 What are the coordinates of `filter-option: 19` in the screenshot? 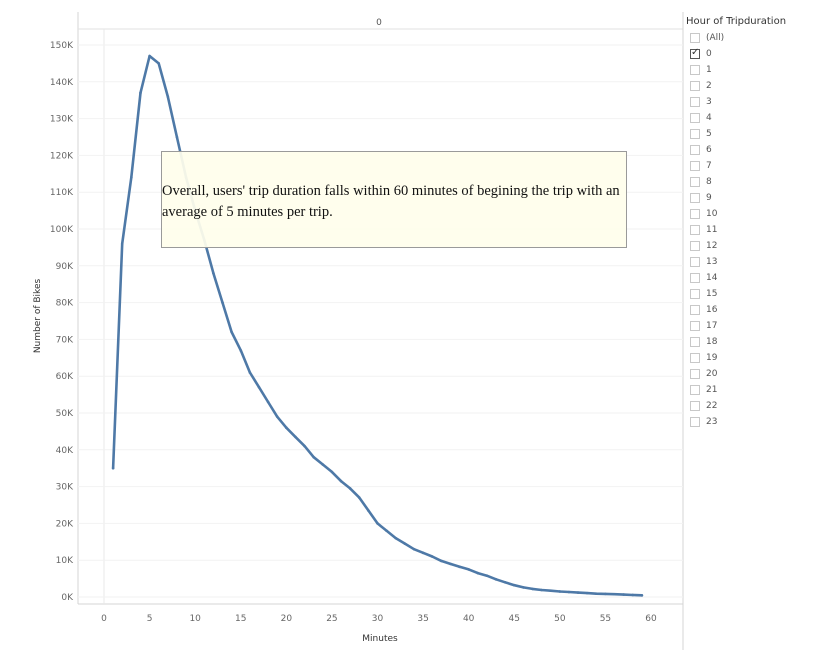 It's located at (746, 358).